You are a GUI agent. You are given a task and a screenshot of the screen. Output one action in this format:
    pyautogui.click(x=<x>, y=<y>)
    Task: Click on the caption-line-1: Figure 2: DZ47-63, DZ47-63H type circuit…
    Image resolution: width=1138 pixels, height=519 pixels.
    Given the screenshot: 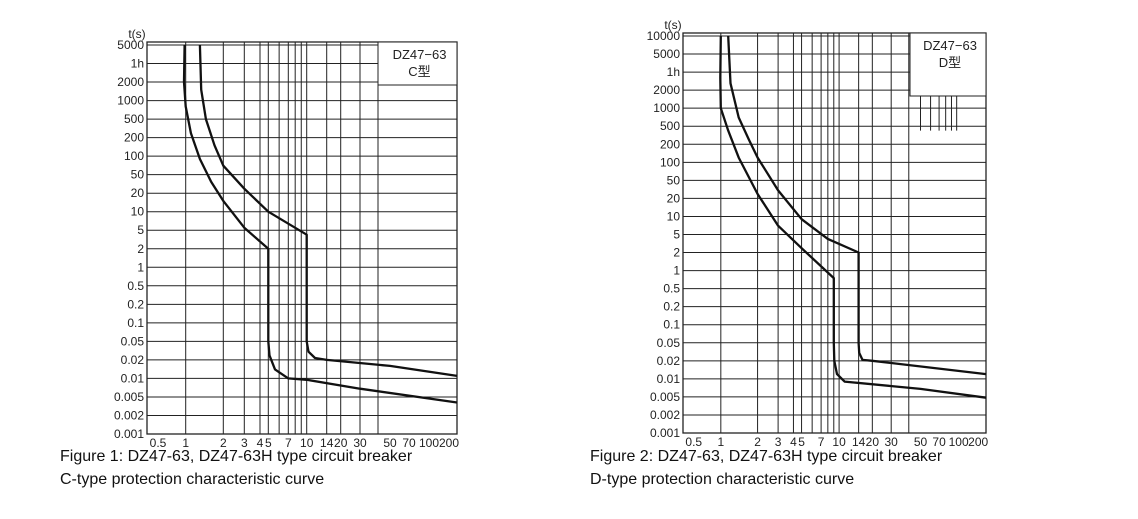 What is the action you would take?
    pyautogui.click(x=766, y=456)
    